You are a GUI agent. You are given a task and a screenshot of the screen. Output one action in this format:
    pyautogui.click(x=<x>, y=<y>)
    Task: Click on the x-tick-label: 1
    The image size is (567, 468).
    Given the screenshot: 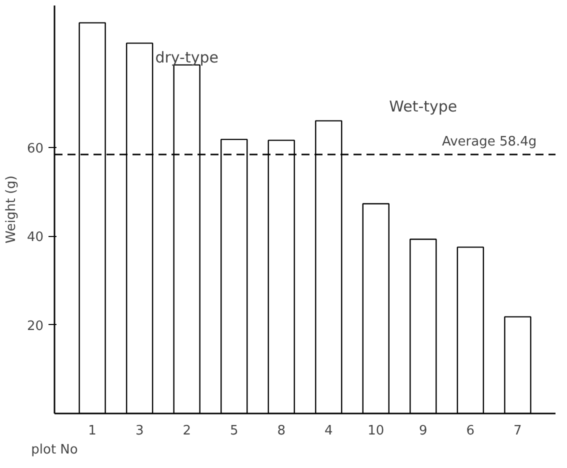 What is the action you would take?
    pyautogui.click(x=92, y=431)
    